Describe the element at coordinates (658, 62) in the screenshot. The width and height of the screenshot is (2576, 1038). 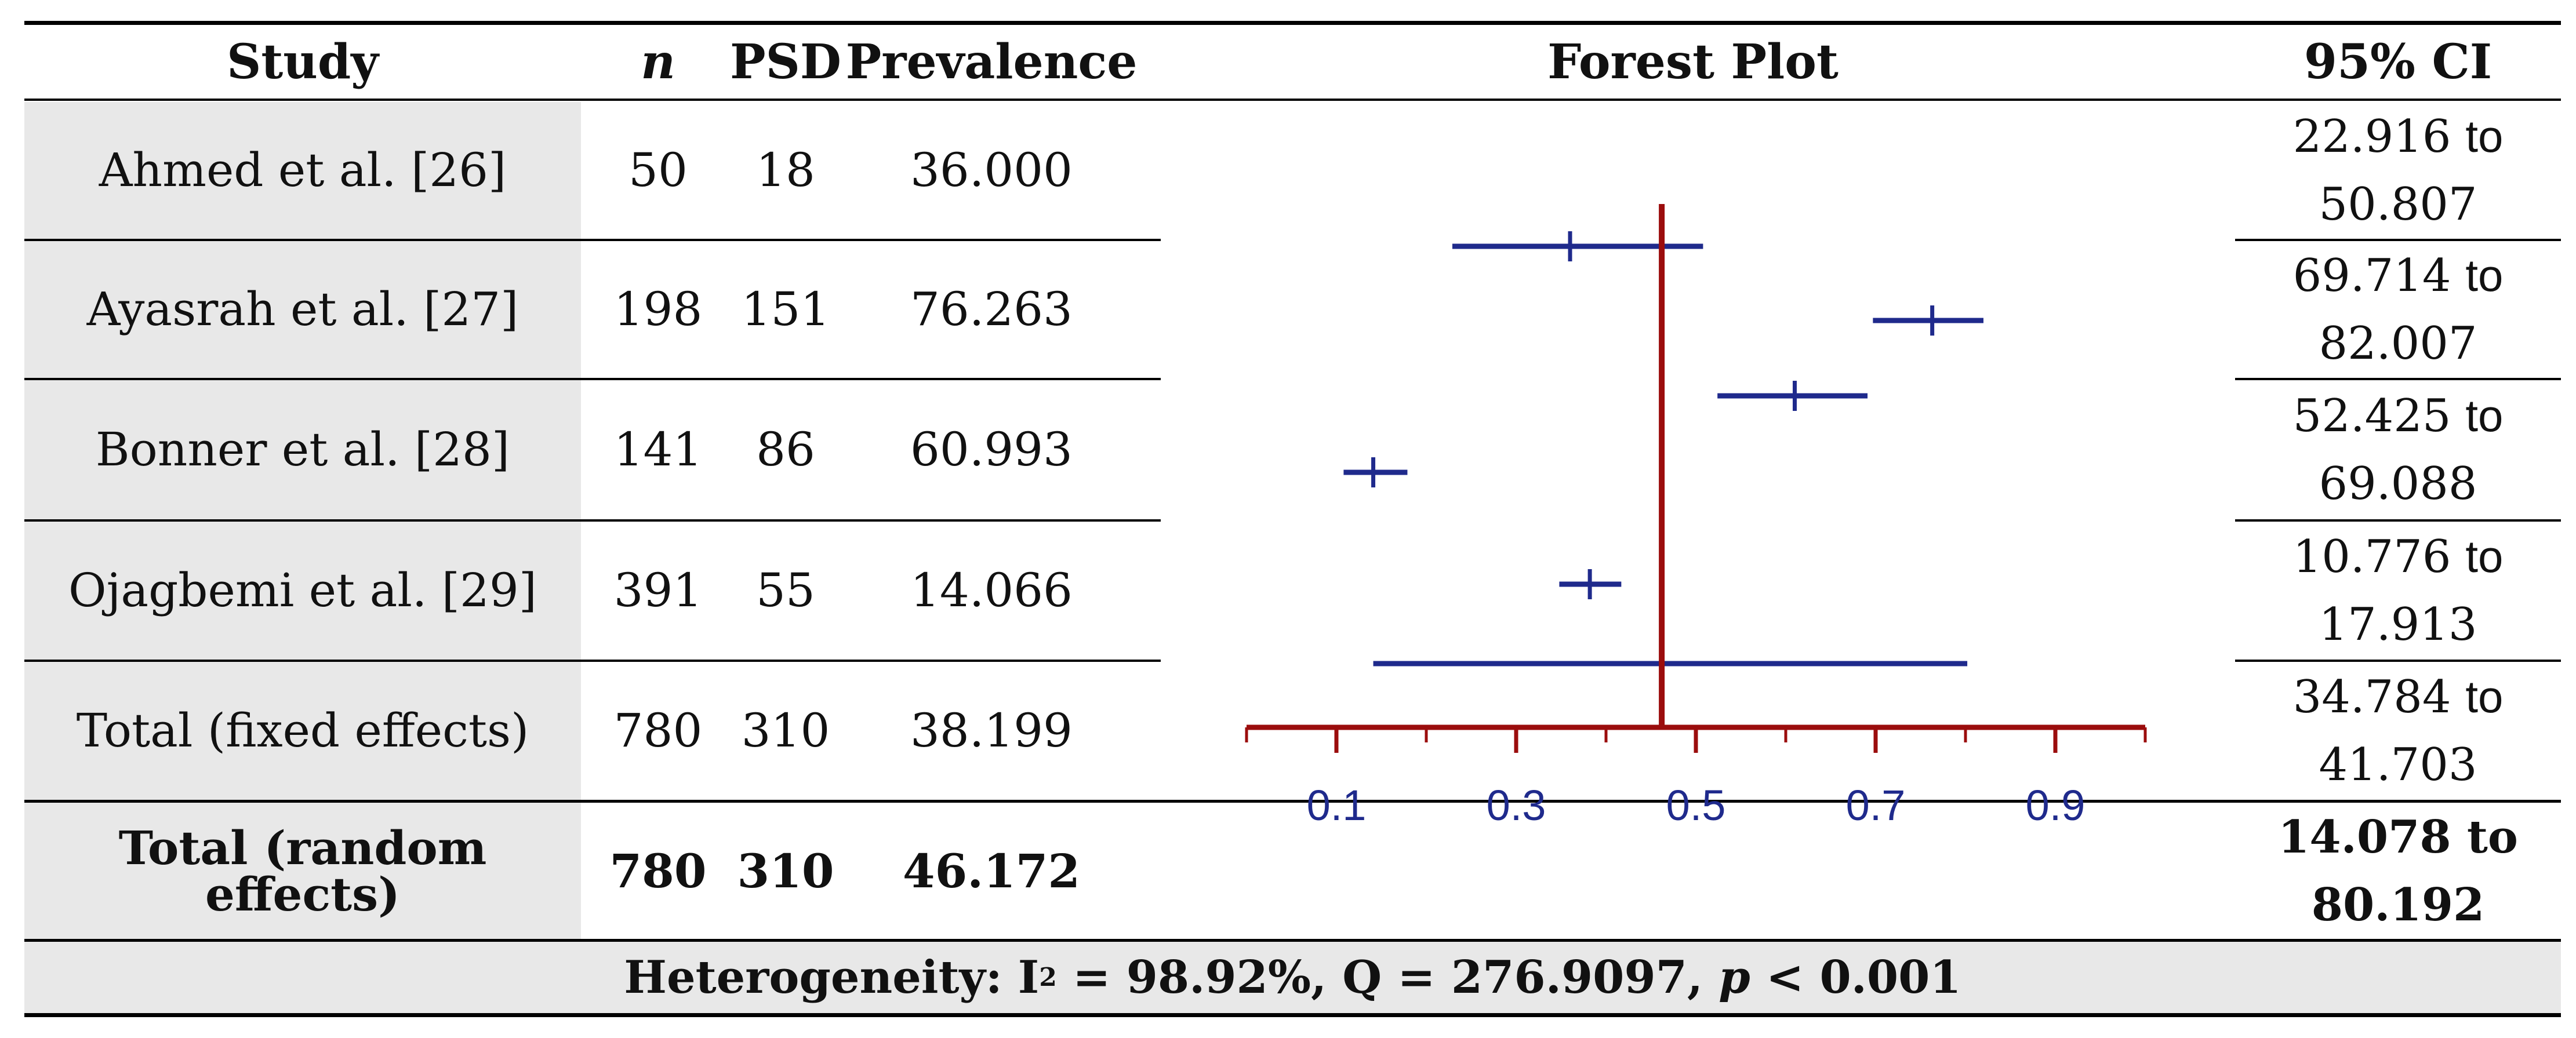
I see `header-n: n` at that location.